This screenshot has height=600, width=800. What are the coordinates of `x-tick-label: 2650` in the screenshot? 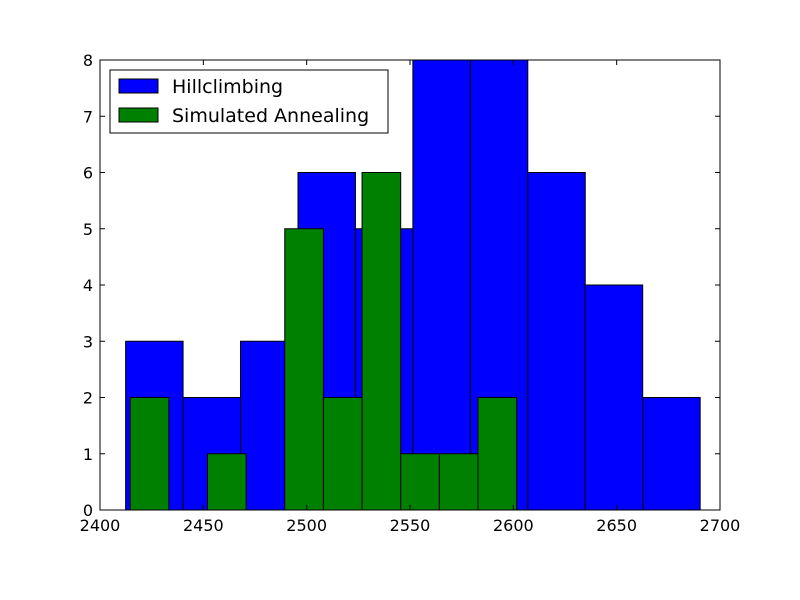 It's located at (616, 525).